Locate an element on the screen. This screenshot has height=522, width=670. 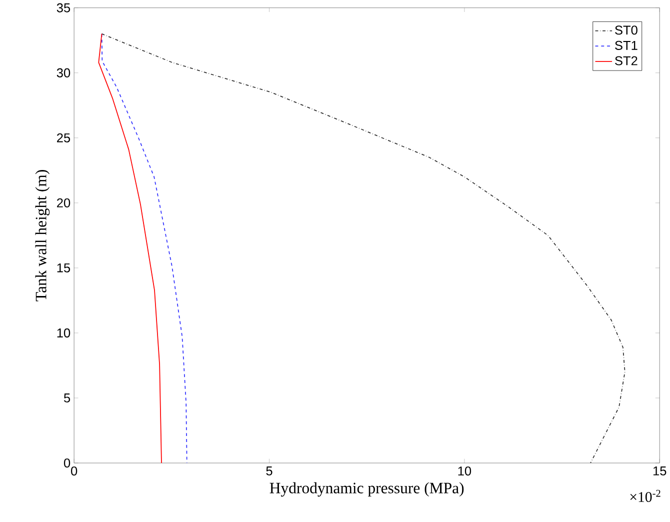
x-tick-label: 10 is located at coordinates (465, 471).